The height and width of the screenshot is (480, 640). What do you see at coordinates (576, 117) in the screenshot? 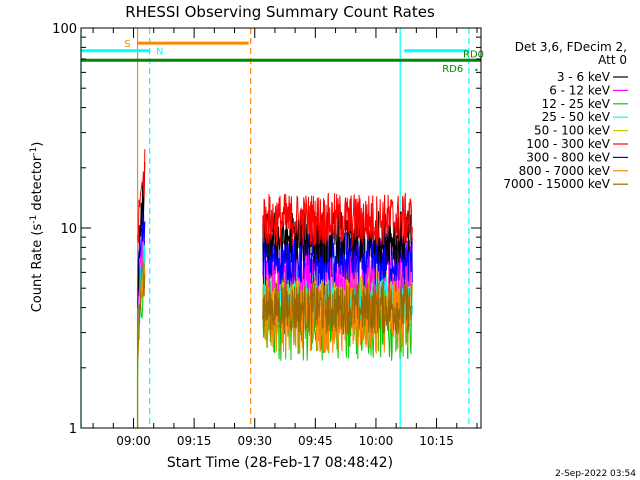
I see `legend-entry-label: 25 - 50 keV` at bounding box center [576, 117].